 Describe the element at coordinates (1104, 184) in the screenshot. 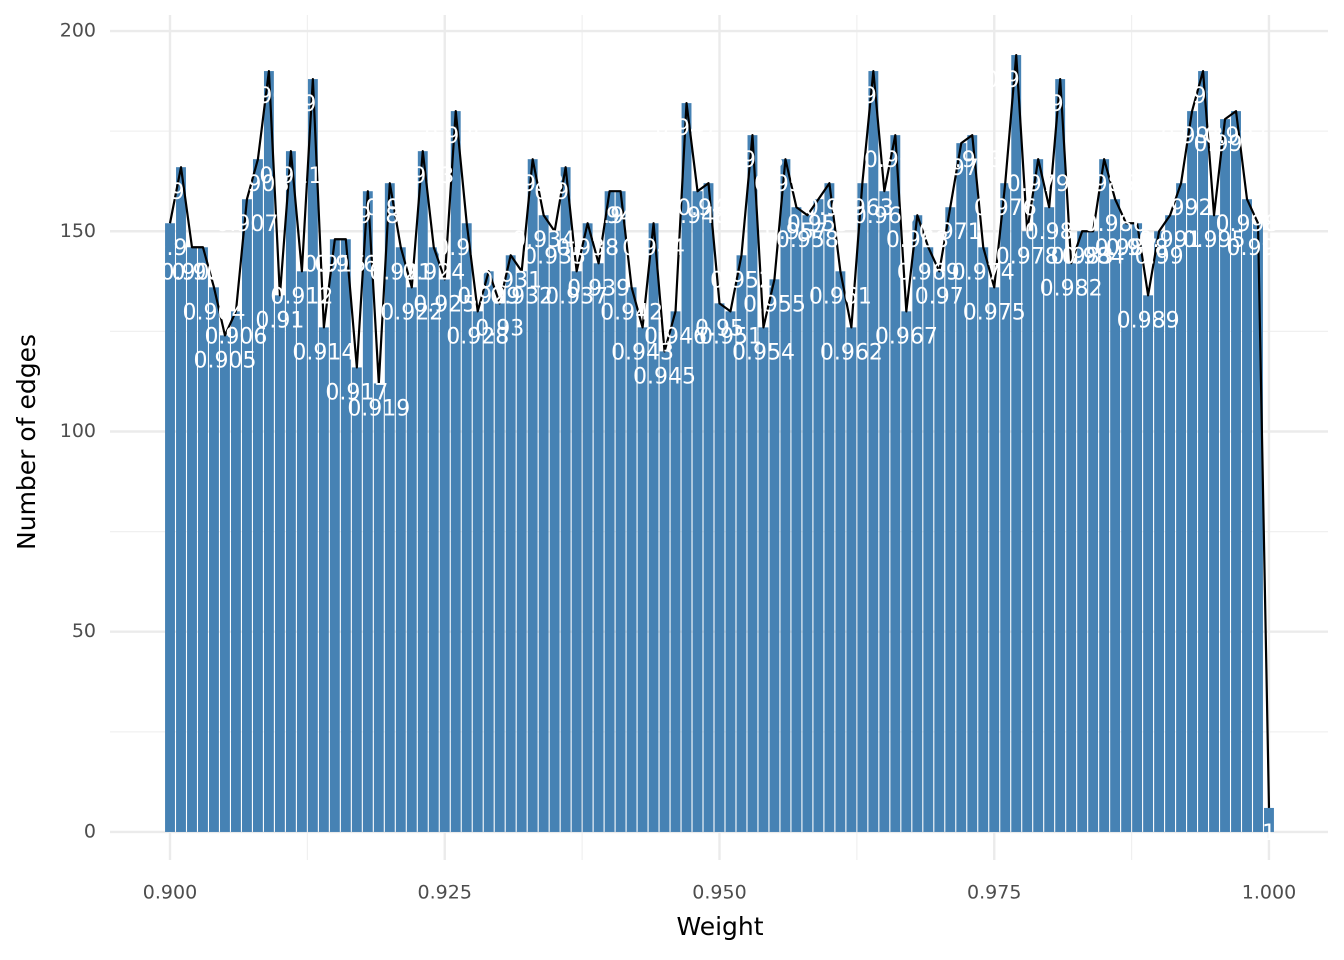

I see `point-label: 0.985` at that location.